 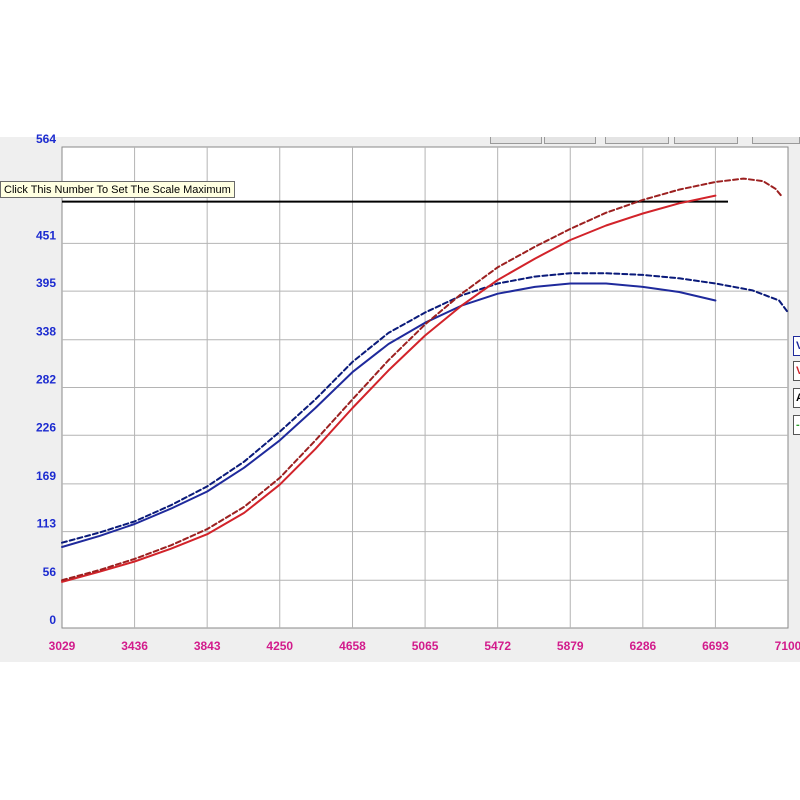 I want to click on legend-entry-3: A, so click(x=796, y=398).